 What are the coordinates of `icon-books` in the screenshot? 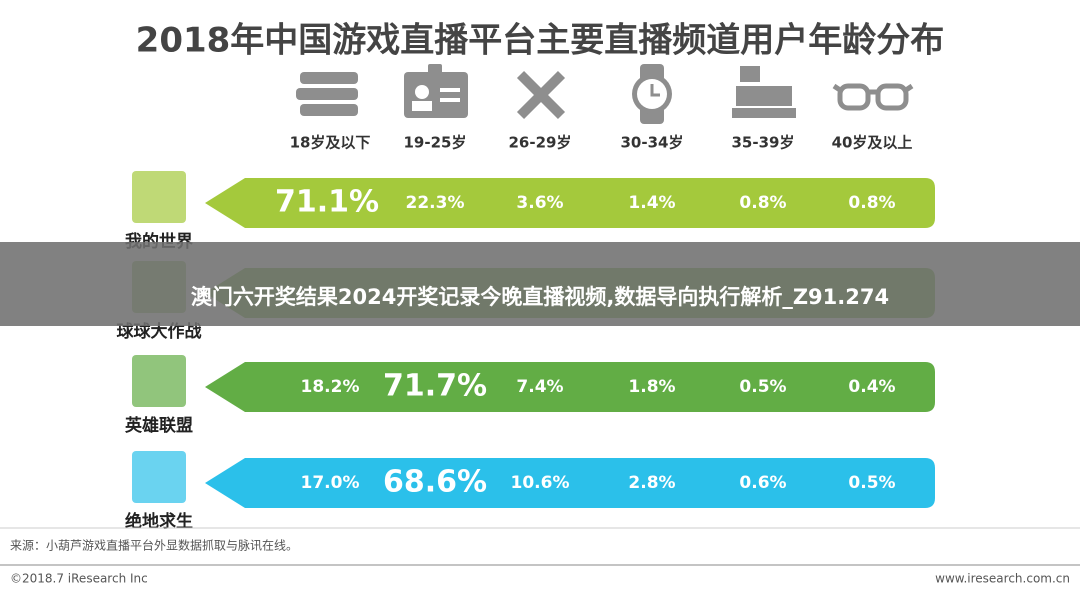 It's located at (327, 94).